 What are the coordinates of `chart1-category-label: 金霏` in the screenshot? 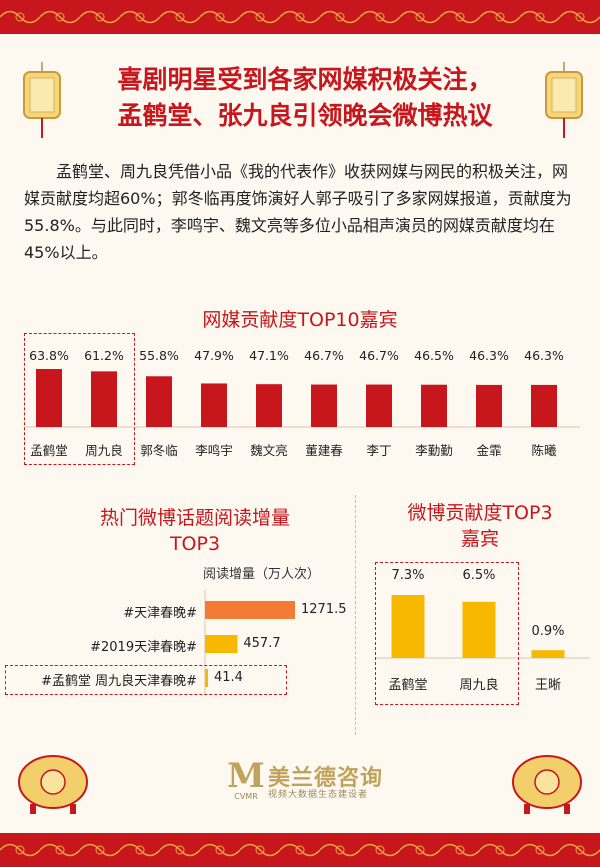 It's located at (489, 450).